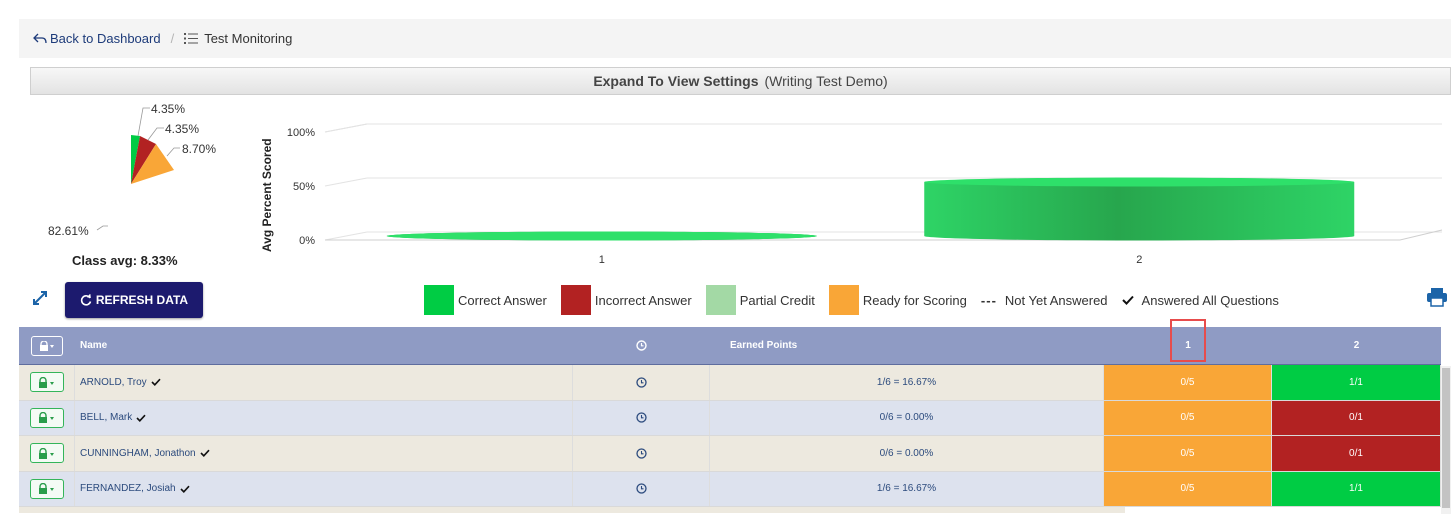  What do you see at coordinates (502, 300) in the screenshot?
I see `legend-label-correct: Correct Answer` at bounding box center [502, 300].